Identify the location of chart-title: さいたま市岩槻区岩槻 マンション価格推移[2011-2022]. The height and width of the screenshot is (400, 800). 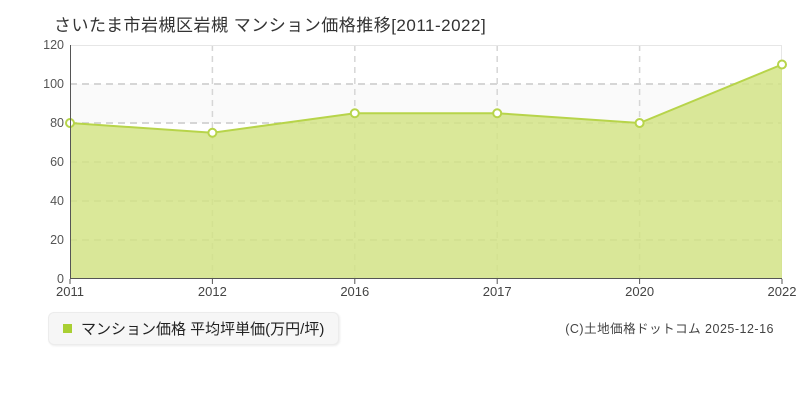
(270, 25).